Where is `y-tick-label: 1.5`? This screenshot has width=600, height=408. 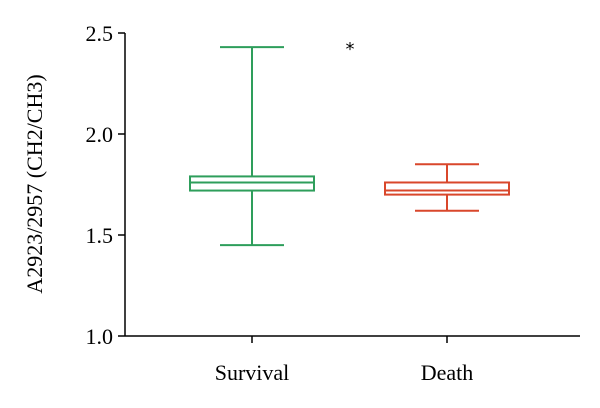
y-tick-label: 1.5 is located at coordinates (100, 235).